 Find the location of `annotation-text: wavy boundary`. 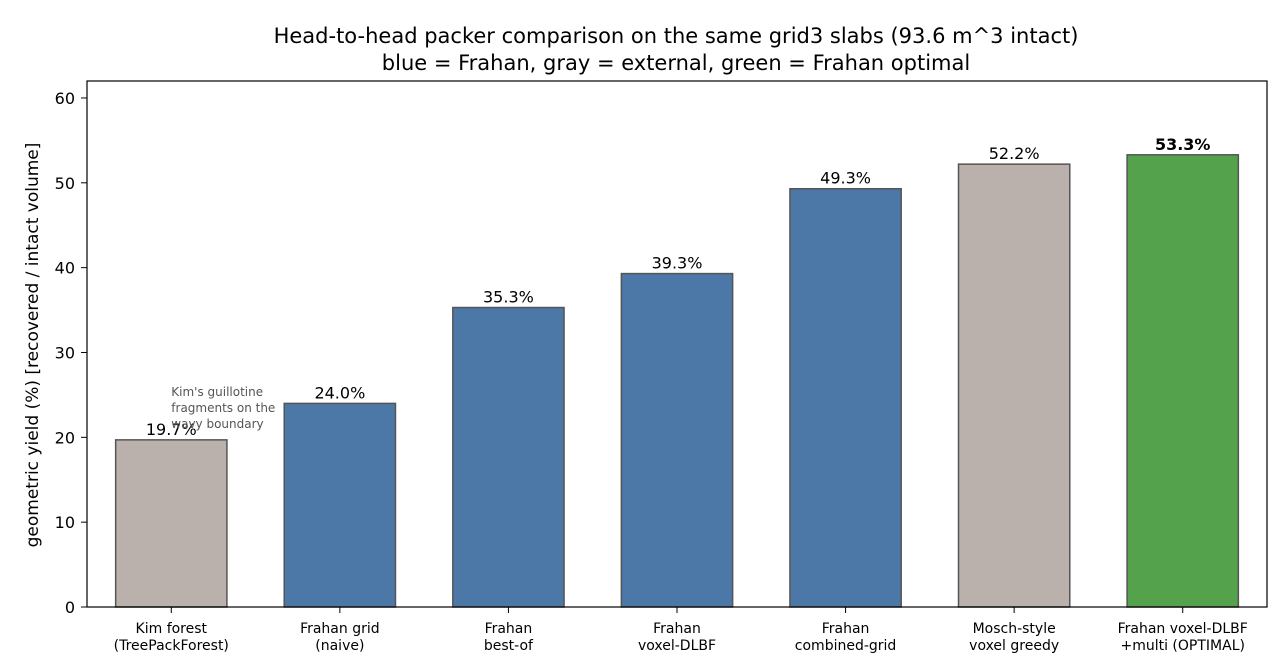

annotation-text: wavy boundary is located at coordinates (217, 424).